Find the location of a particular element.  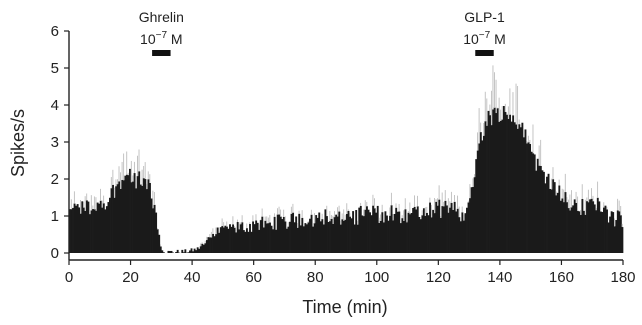

x-tick-label: 60 is located at coordinates (253, 277).